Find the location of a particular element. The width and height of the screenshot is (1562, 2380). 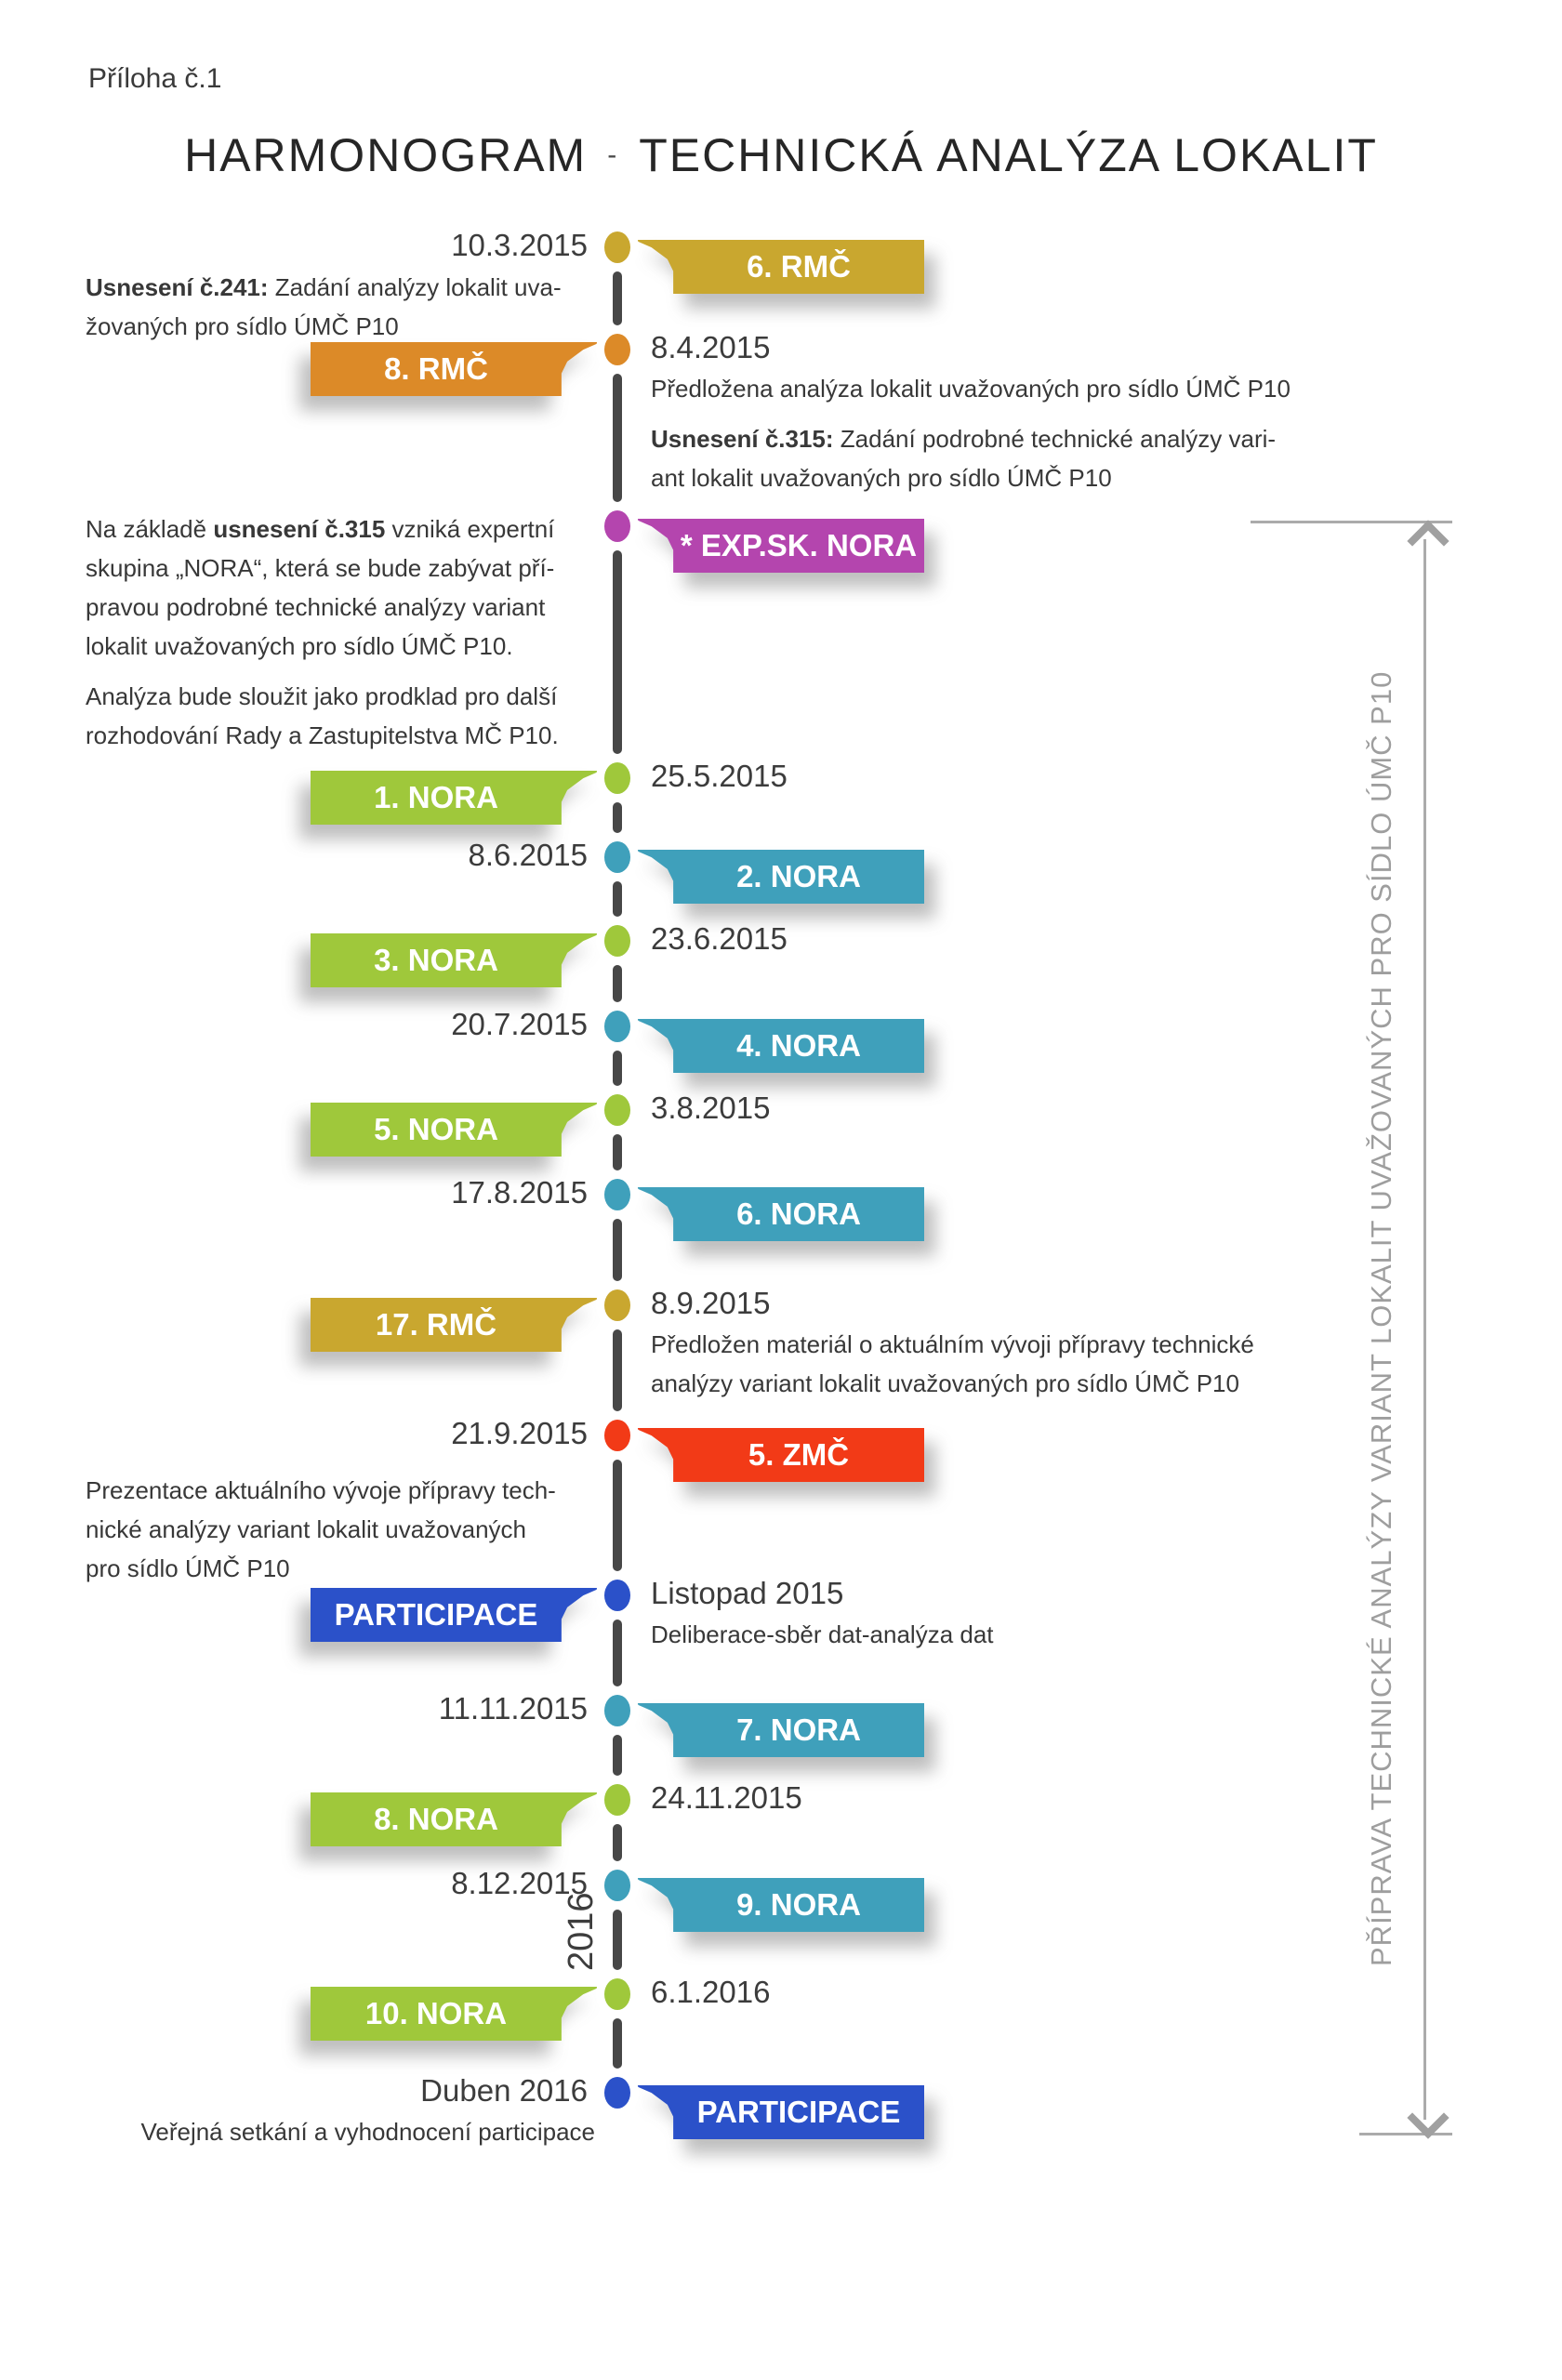

bracket-bottom-cap is located at coordinates (1405, 2134).